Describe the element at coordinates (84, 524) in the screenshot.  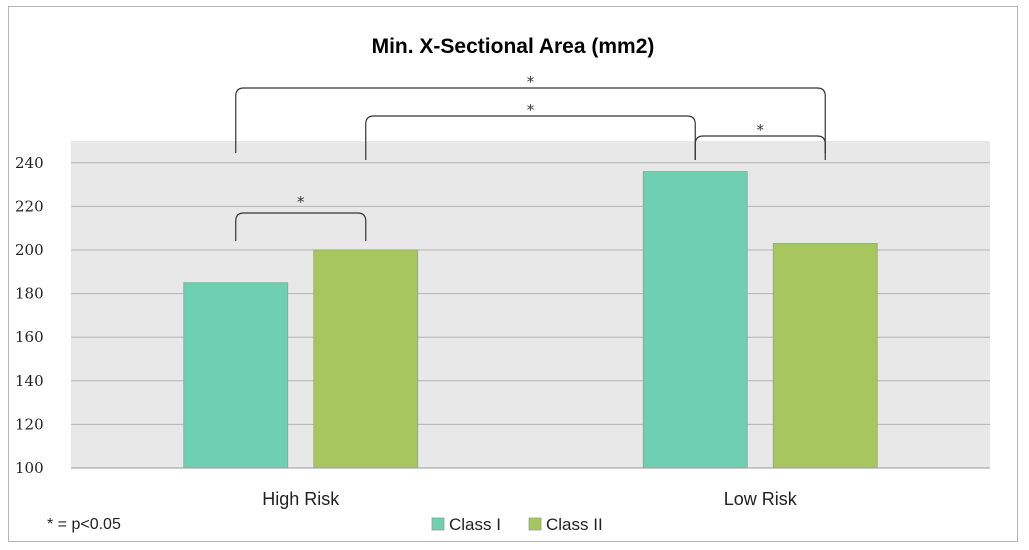
I see `significance-footnote: * = p<0.05` at that location.